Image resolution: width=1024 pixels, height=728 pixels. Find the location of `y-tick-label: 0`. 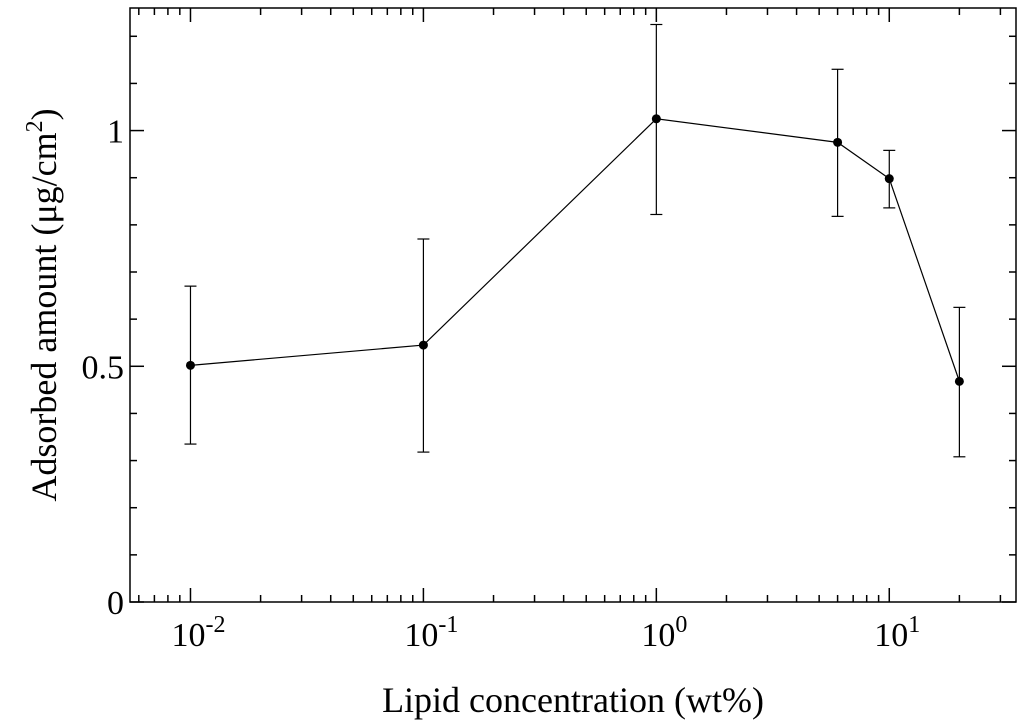

y-tick-label: 0 is located at coordinates (115, 603).